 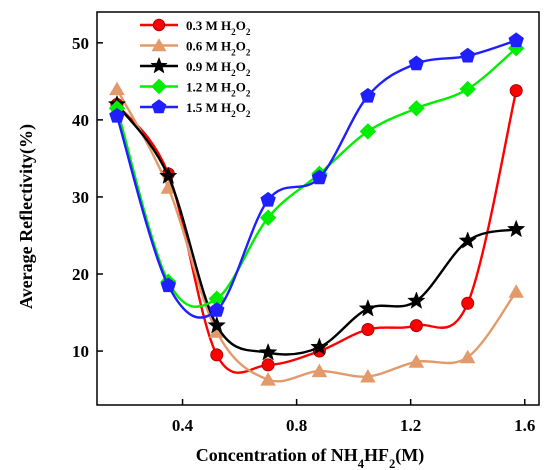 What do you see at coordinates (80, 120) in the screenshot?
I see `y-tick-label: 40` at bounding box center [80, 120].